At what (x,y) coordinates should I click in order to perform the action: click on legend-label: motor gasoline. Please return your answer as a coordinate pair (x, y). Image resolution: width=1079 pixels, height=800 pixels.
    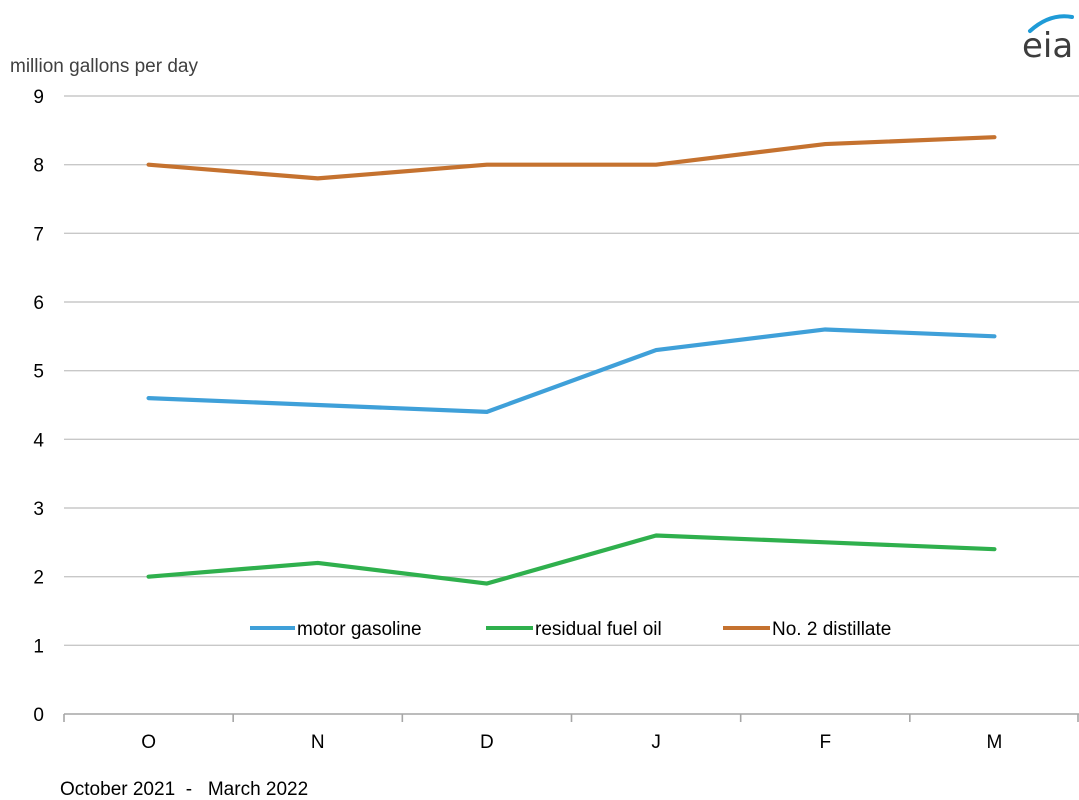
    Looking at the image, I should click on (359, 629).